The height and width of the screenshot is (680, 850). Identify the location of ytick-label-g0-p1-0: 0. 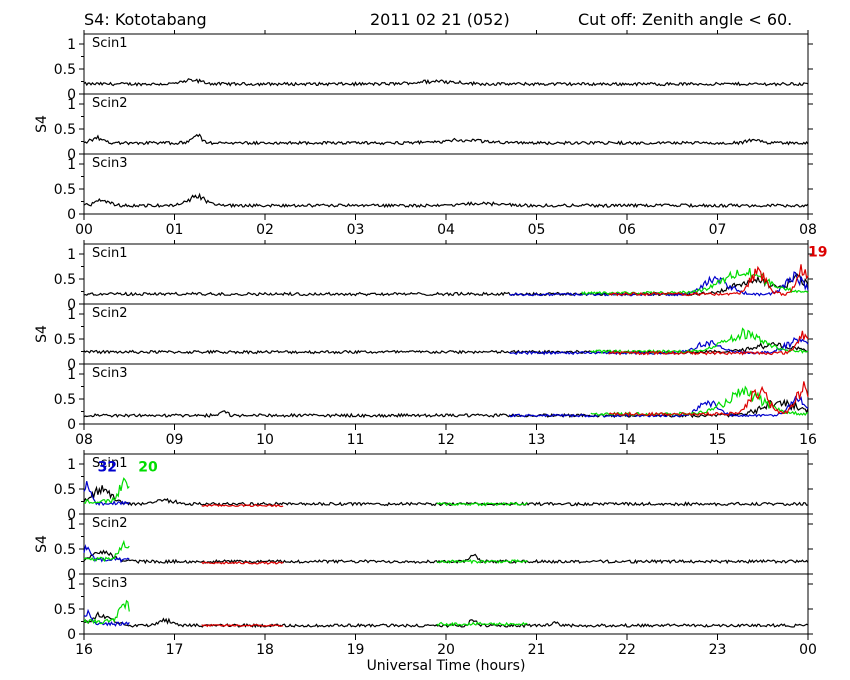
(71, 155).